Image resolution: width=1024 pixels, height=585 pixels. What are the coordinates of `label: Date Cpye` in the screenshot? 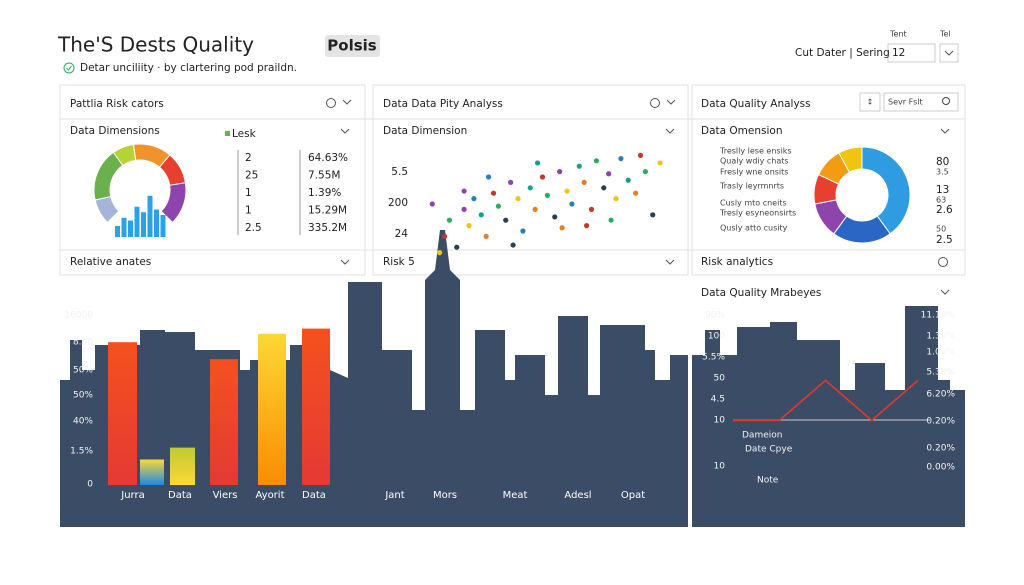 It's located at (769, 450).